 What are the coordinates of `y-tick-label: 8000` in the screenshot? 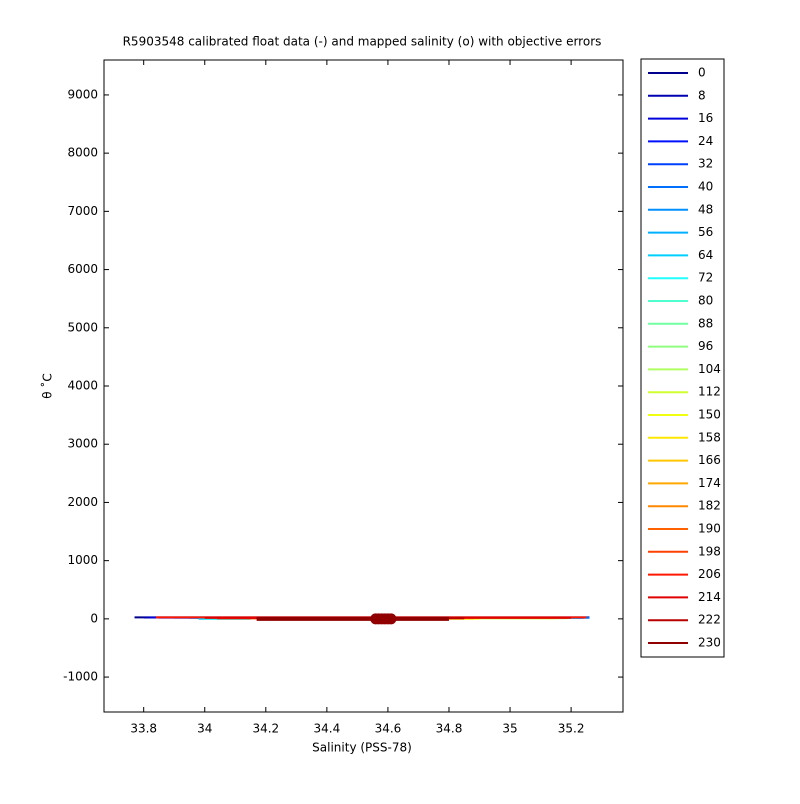 It's located at (82, 153).